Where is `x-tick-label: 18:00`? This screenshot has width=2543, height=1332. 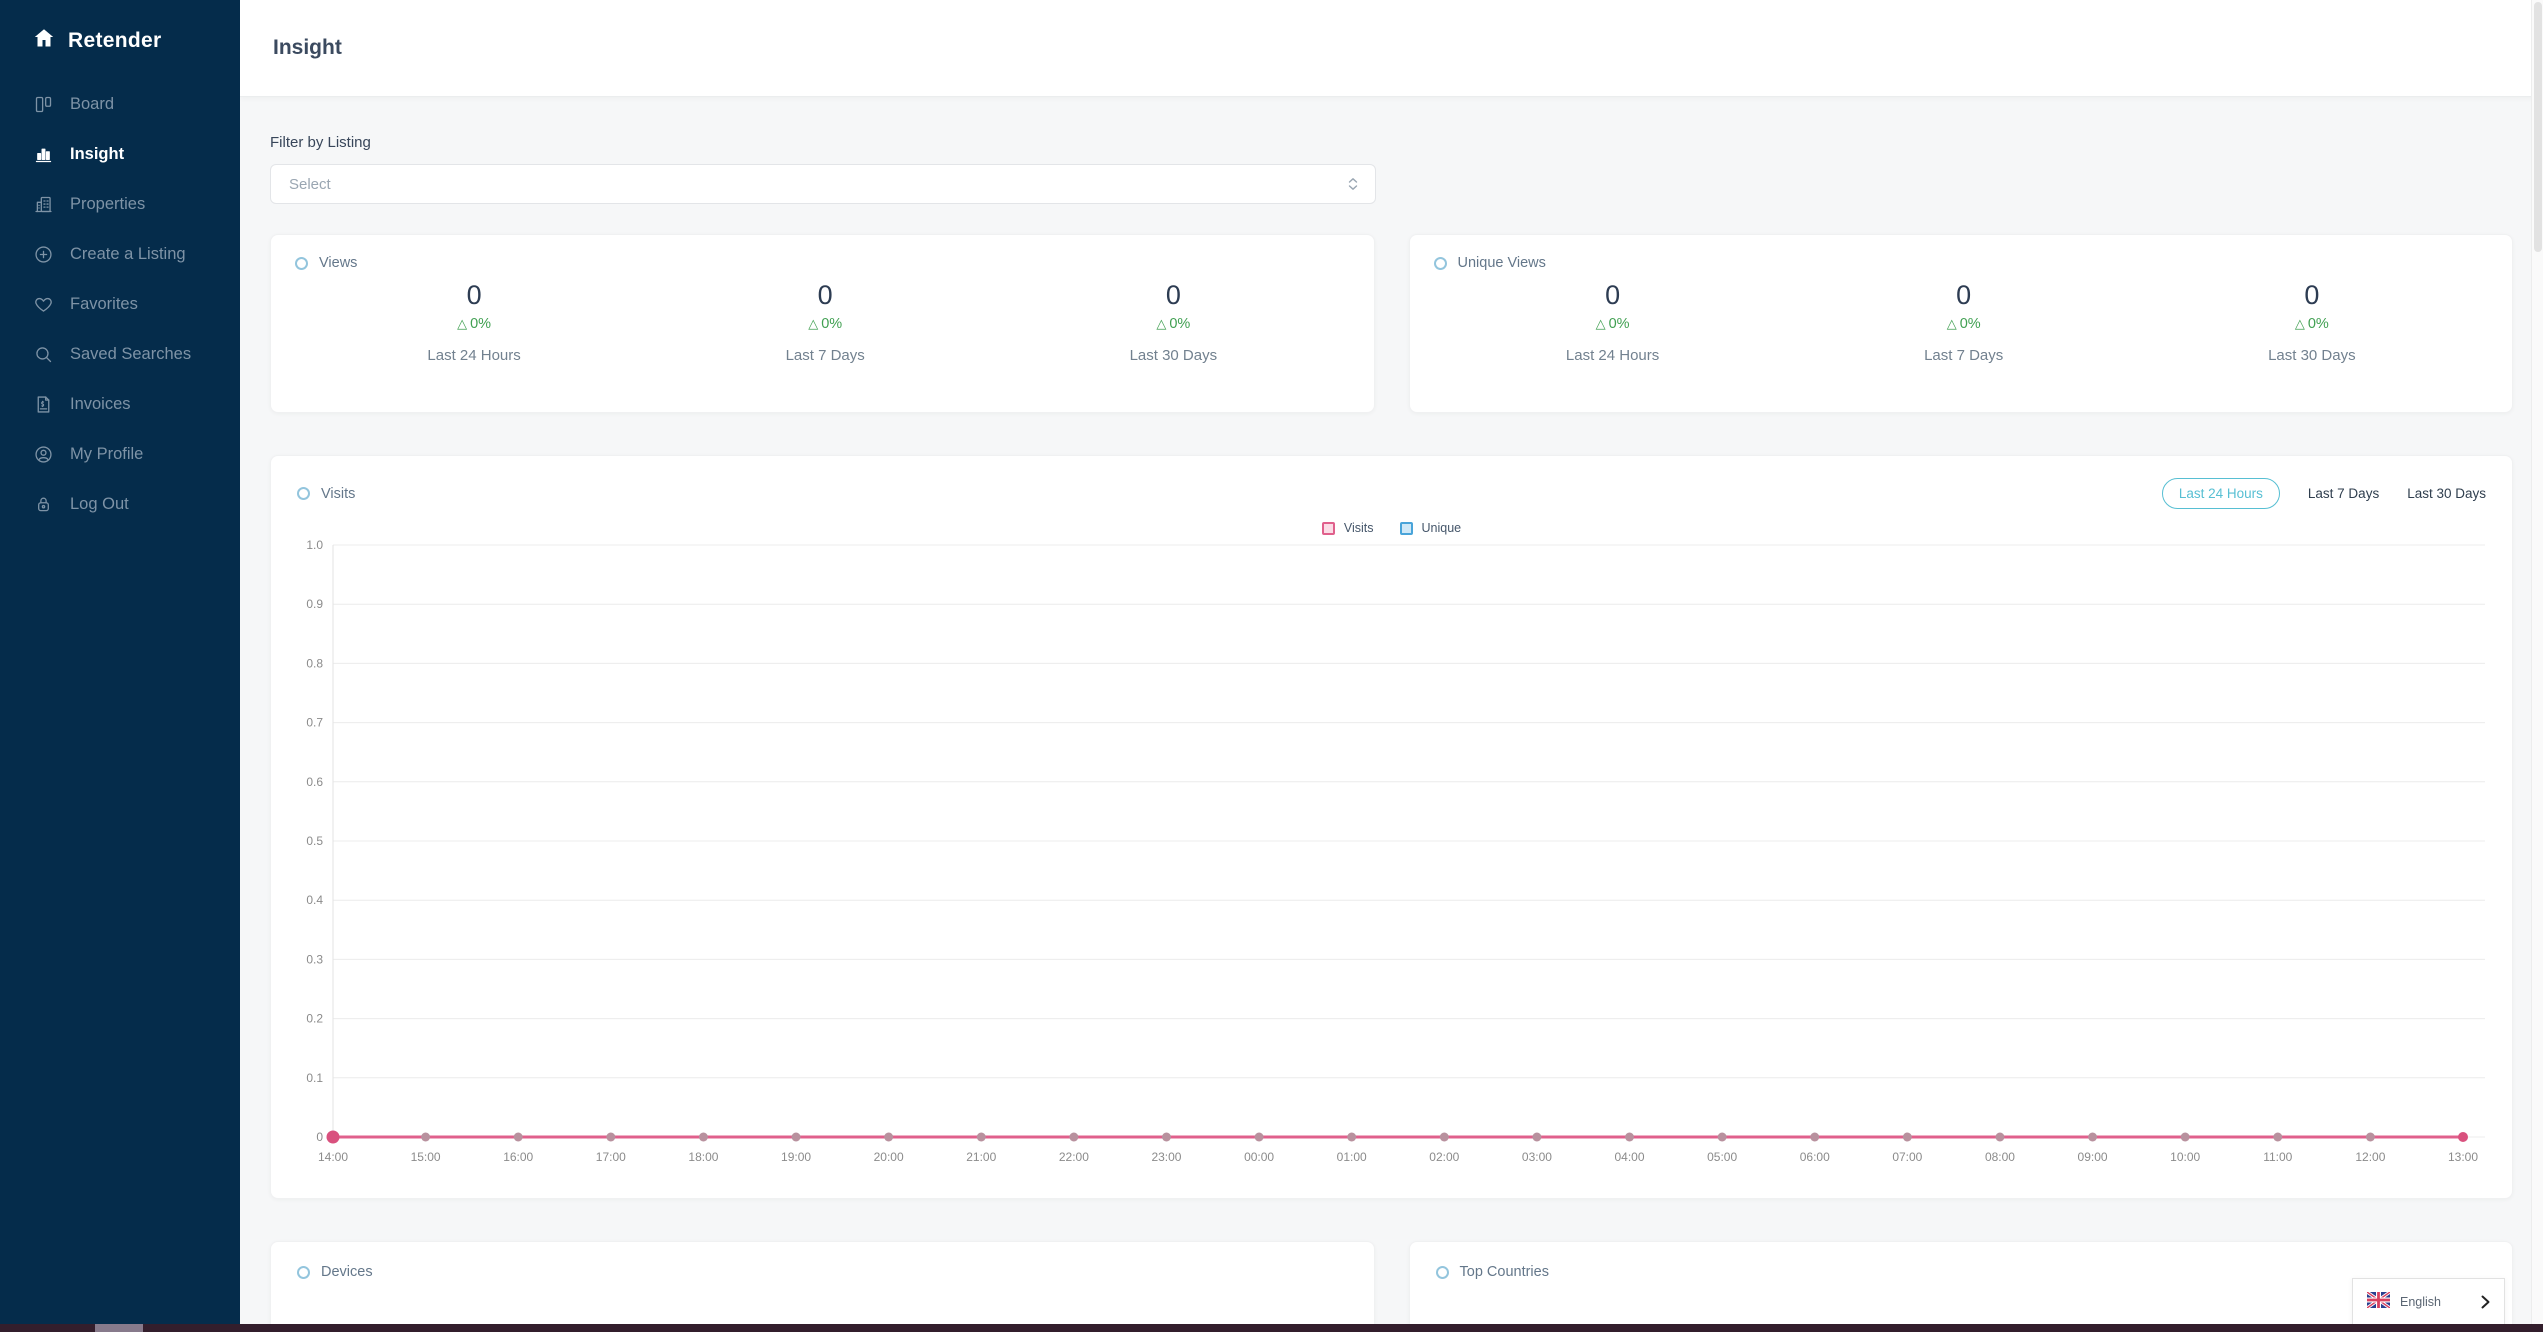
x-tick-label: 18:00 is located at coordinates (703, 1157).